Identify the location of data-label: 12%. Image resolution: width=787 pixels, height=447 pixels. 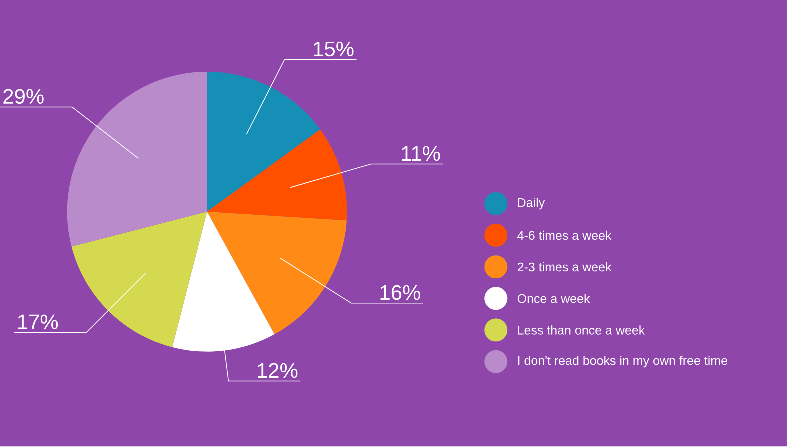
(278, 370).